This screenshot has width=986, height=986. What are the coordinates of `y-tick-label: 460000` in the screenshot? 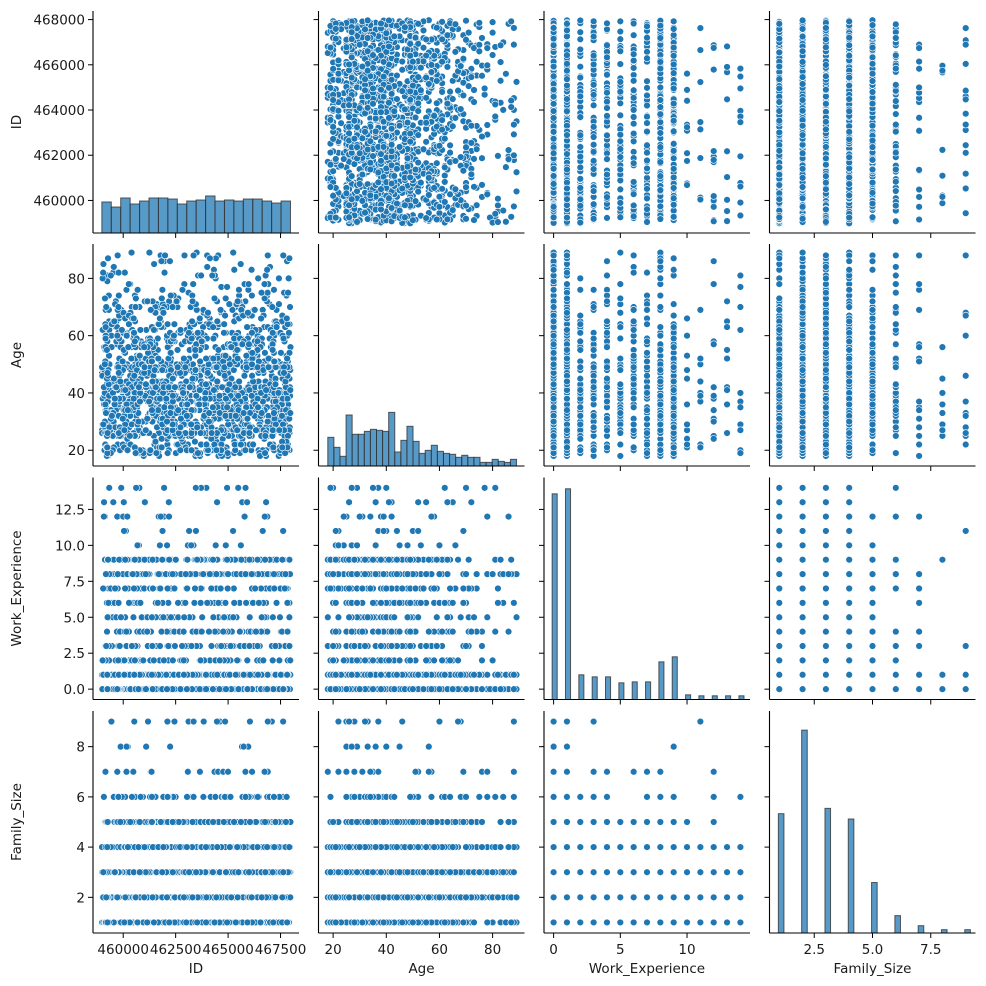 It's located at (59, 201).